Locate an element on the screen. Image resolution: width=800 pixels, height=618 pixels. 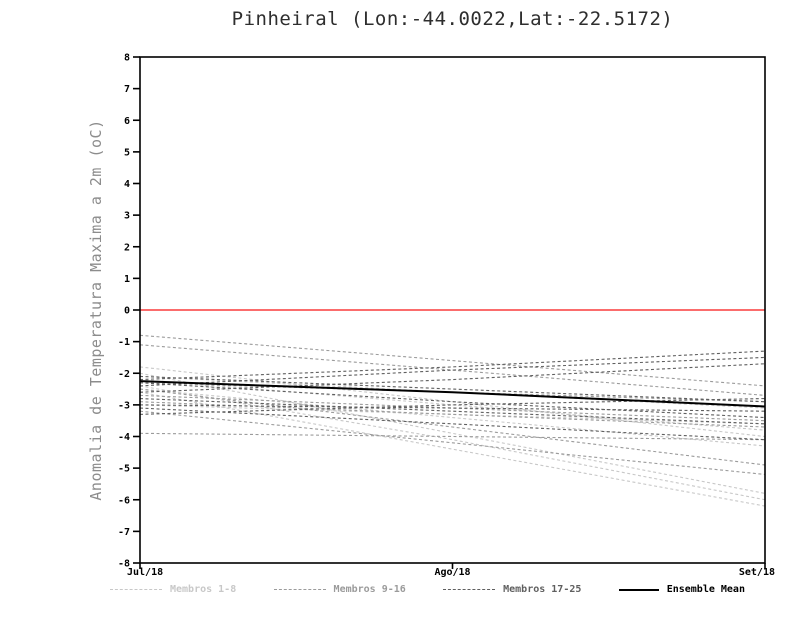
y-tick-label: -5 is located at coordinates (124, 469).